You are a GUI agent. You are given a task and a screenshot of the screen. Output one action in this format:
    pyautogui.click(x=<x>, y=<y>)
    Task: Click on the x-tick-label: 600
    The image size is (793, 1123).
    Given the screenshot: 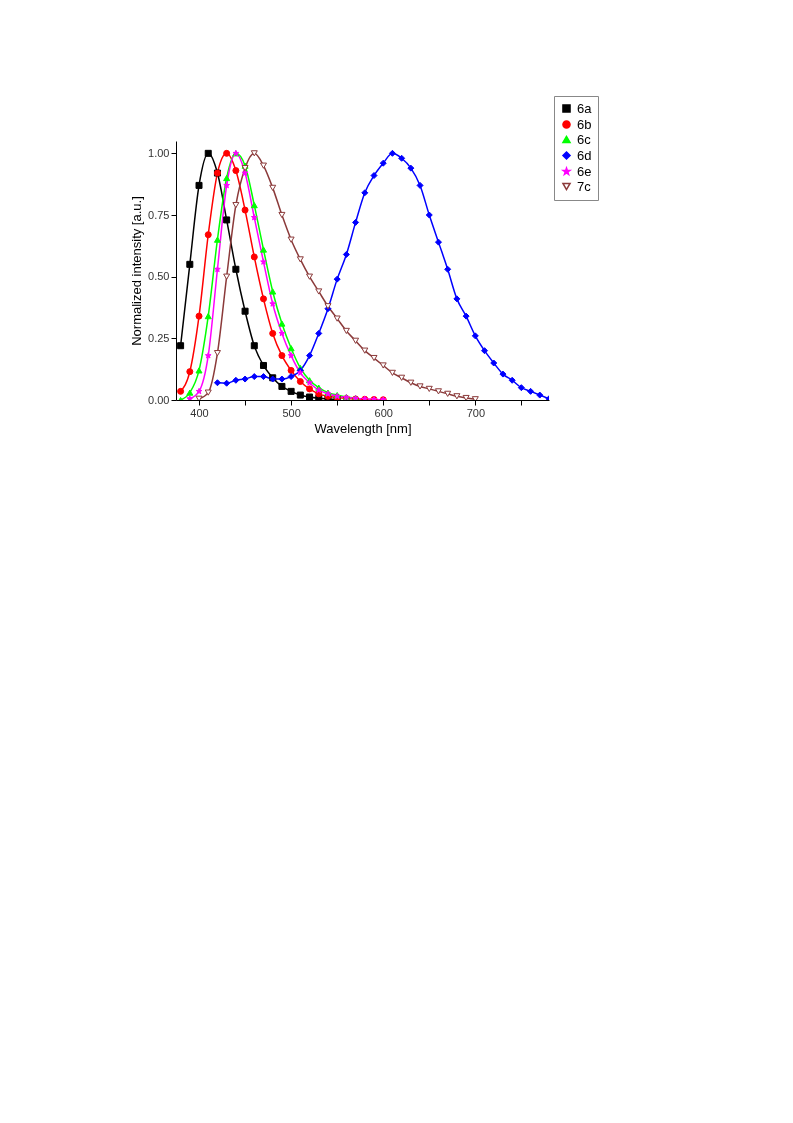 What is the action you would take?
    pyautogui.click(x=383, y=412)
    